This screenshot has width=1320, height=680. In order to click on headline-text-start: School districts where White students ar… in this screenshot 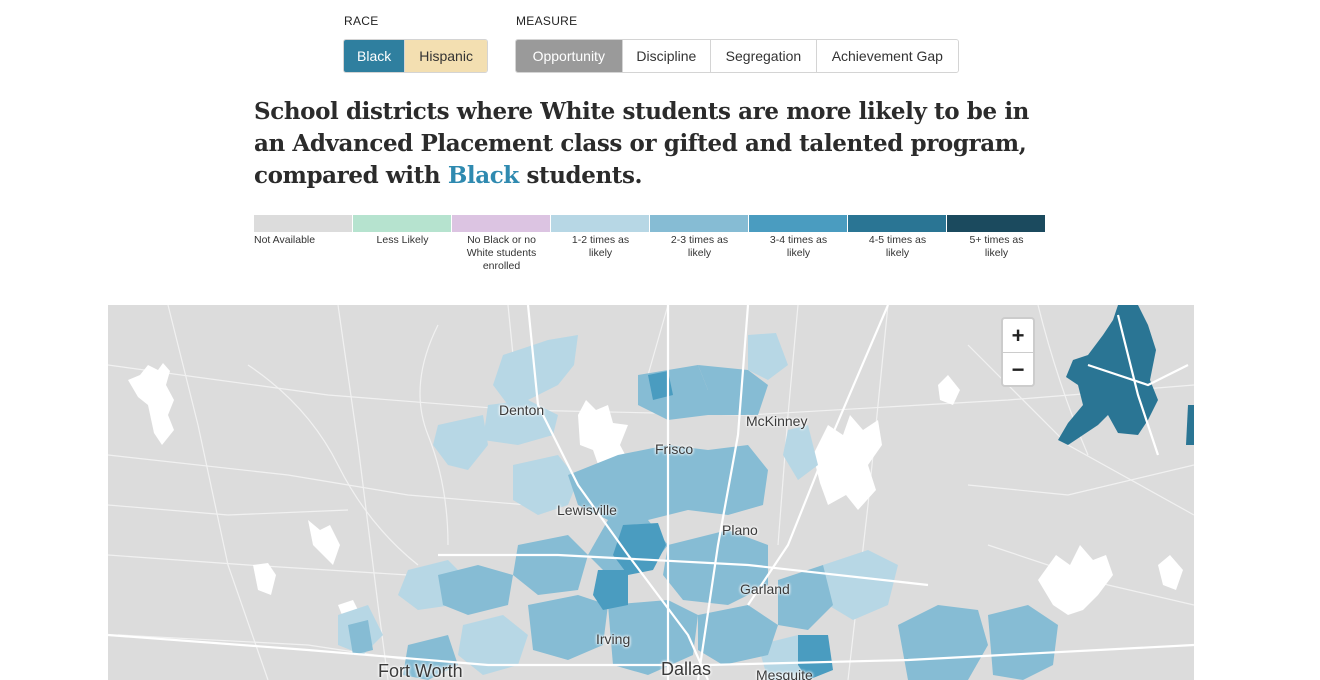, I will do `click(641, 143)`.